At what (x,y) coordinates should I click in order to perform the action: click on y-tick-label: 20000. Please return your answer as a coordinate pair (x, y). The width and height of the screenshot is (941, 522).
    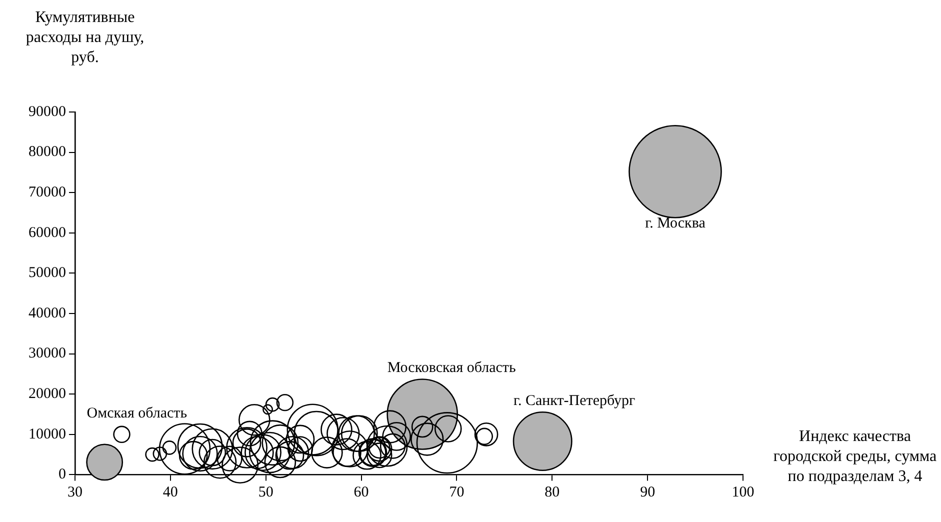
    Looking at the image, I should click on (47, 394).